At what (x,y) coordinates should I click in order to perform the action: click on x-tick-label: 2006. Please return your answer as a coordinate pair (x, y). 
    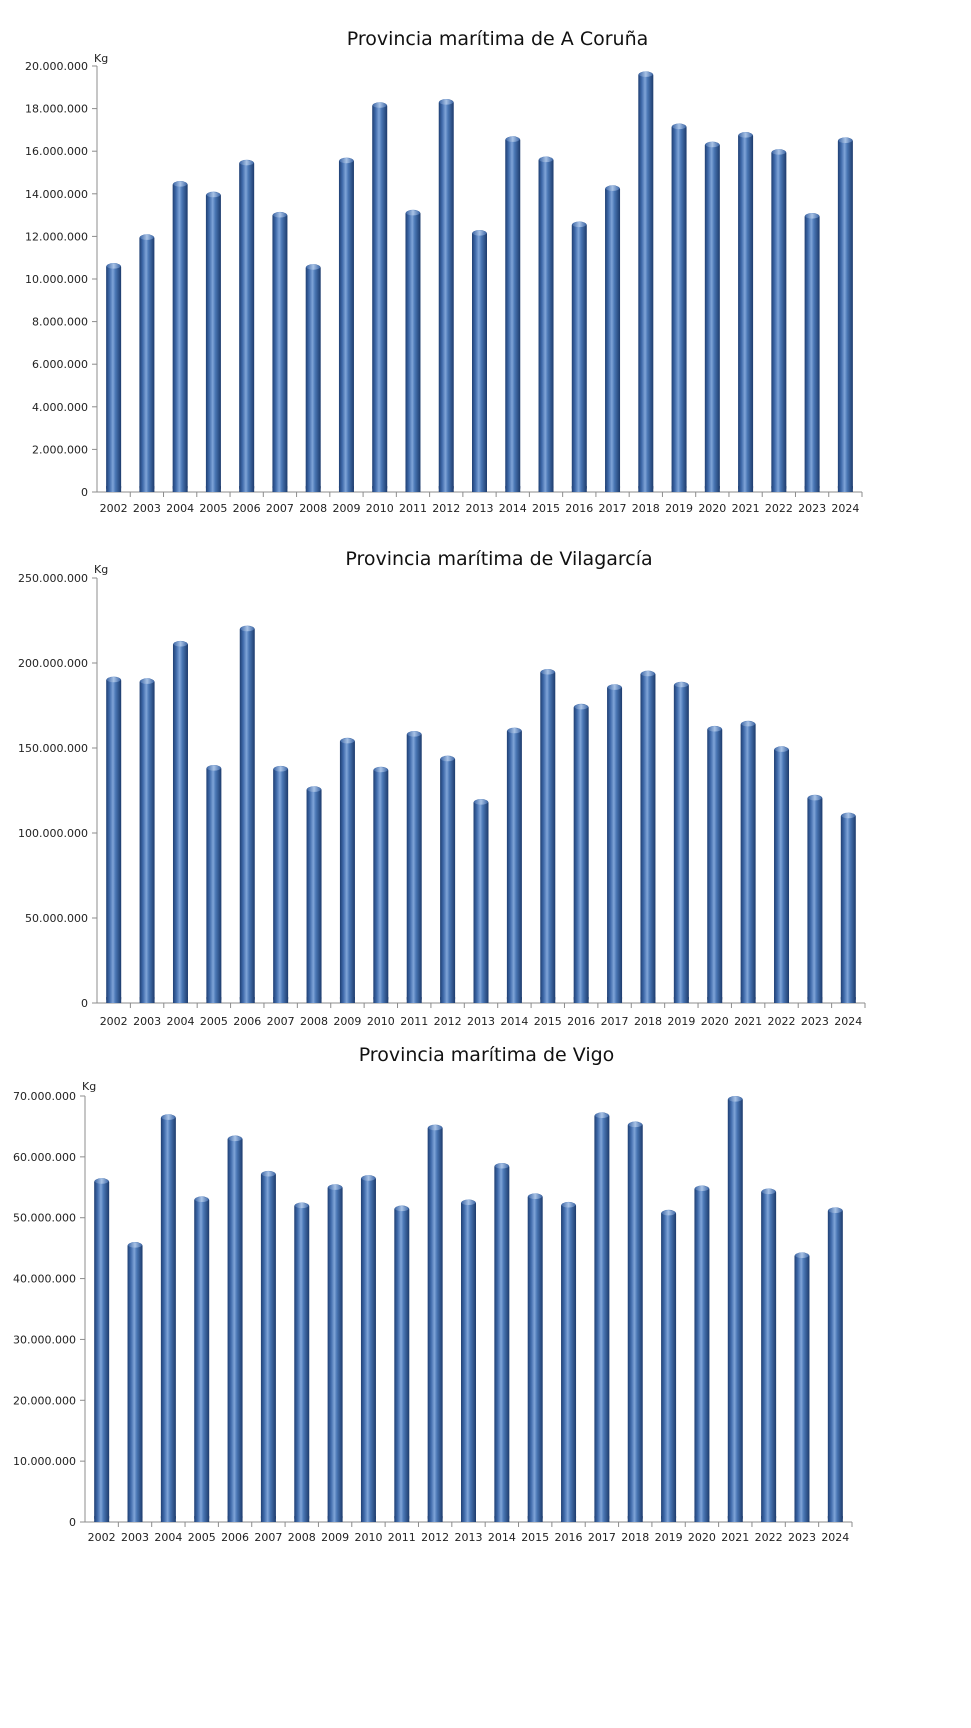
    Looking at the image, I should click on (247, 508).